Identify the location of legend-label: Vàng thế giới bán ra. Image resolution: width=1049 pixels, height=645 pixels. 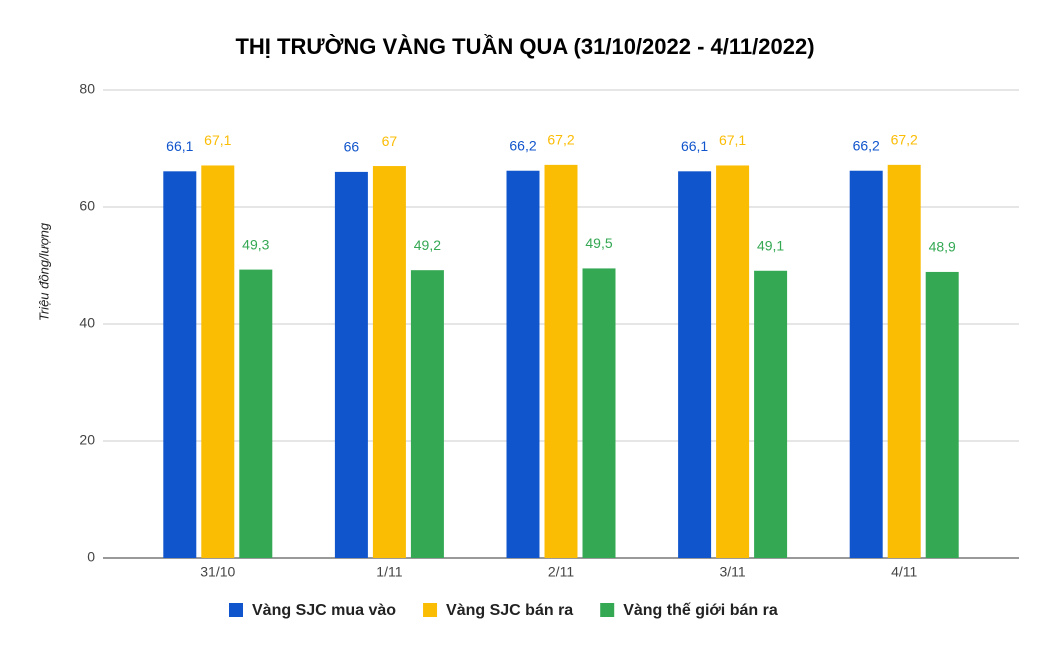
(700, 610).